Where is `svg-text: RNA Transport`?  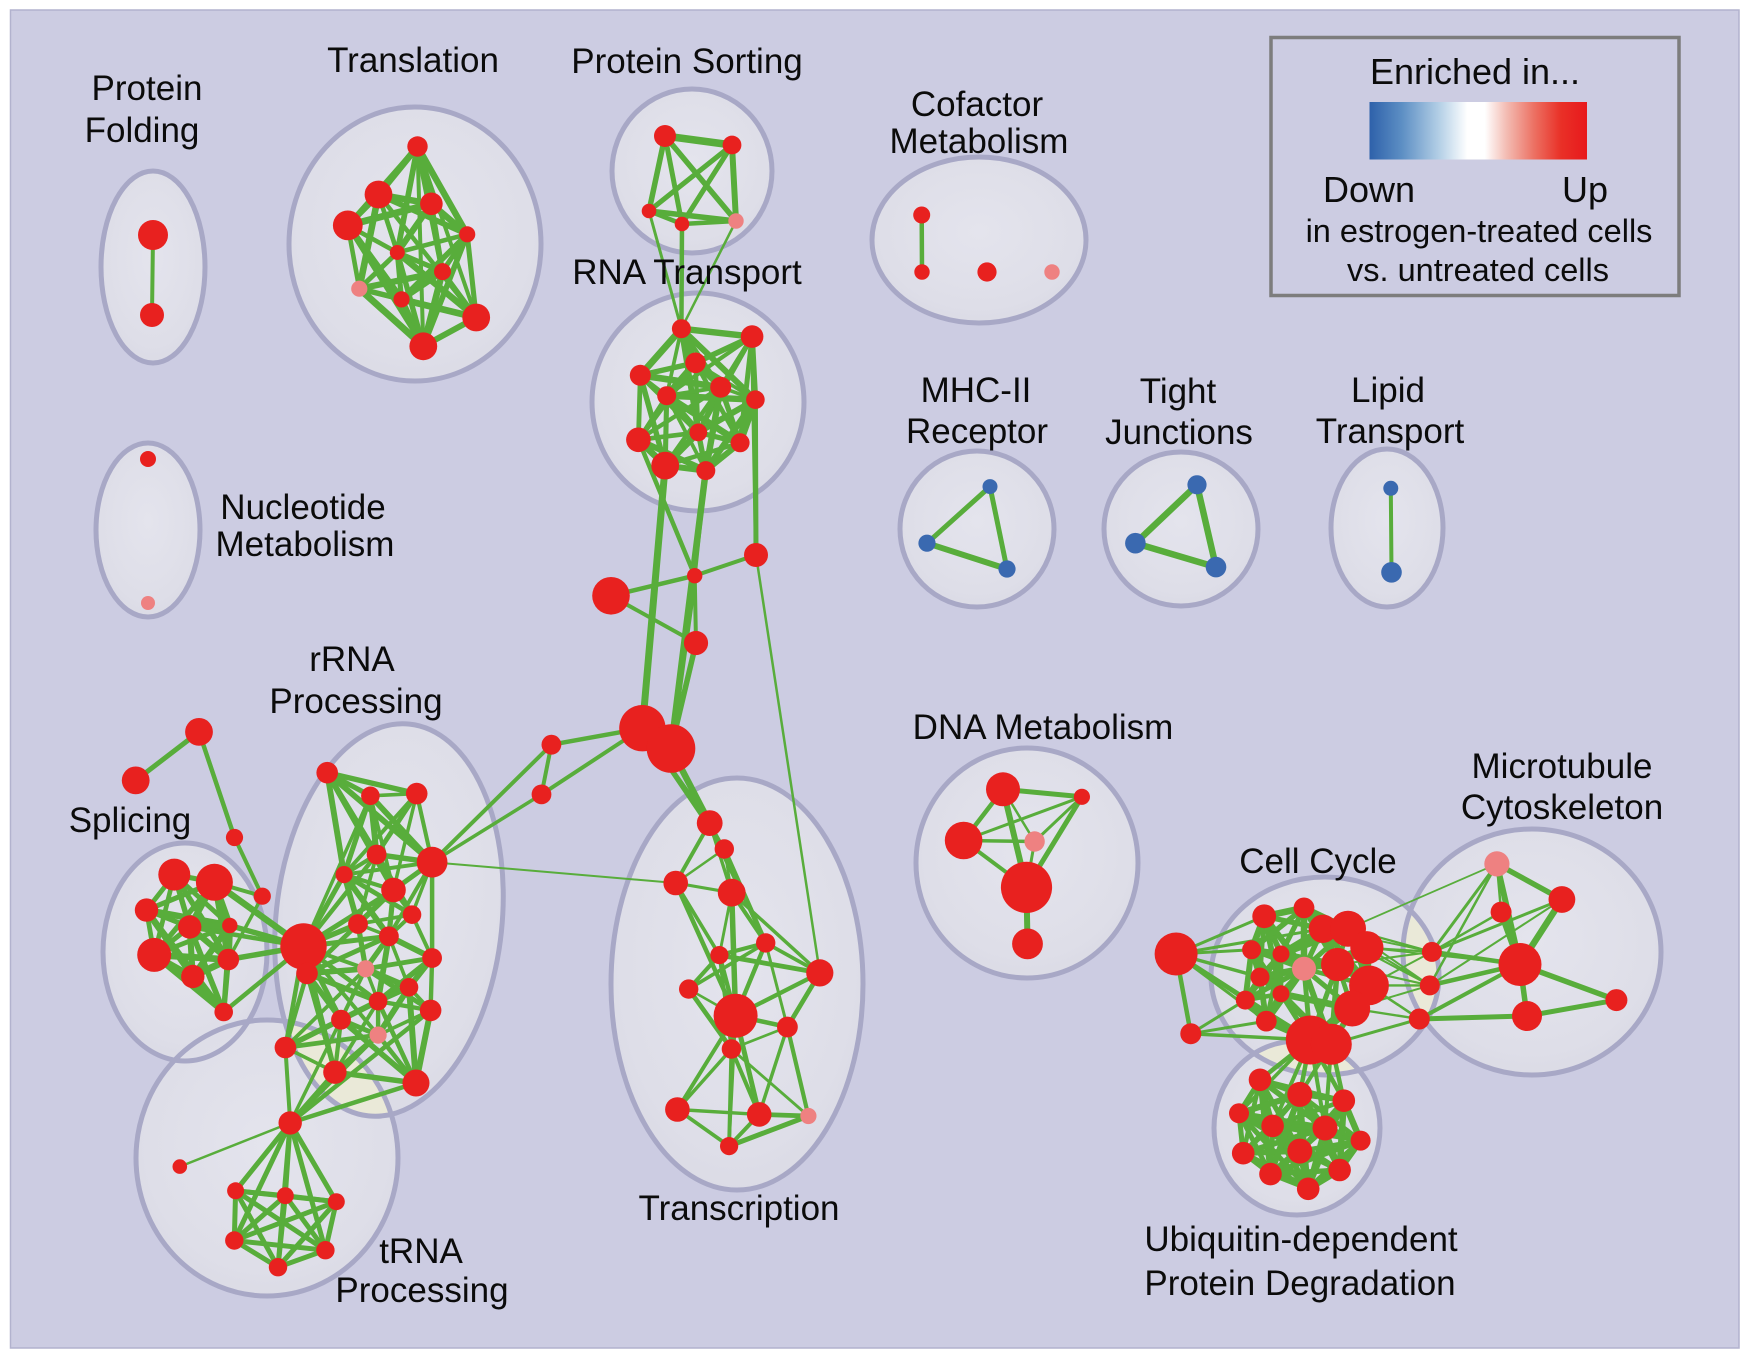 svg-text: RNA Transport is located at coordinates (687, 272).